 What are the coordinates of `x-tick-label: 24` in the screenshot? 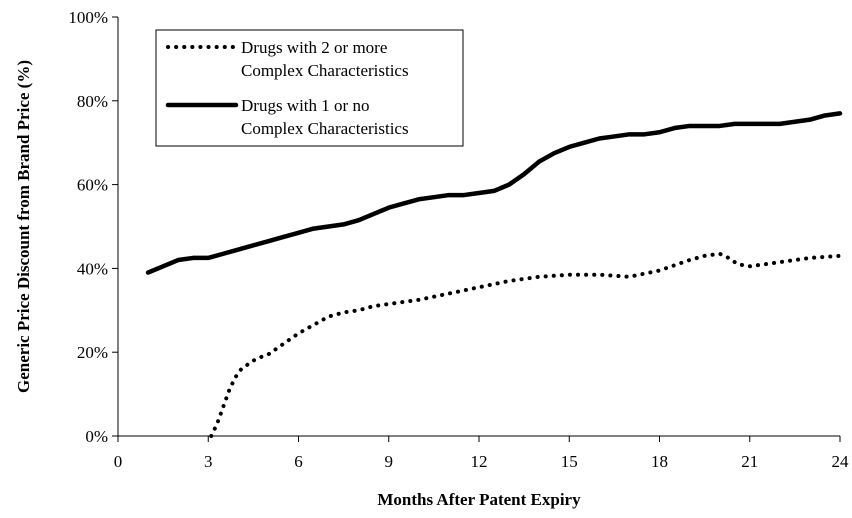 It's located at (841, 461).